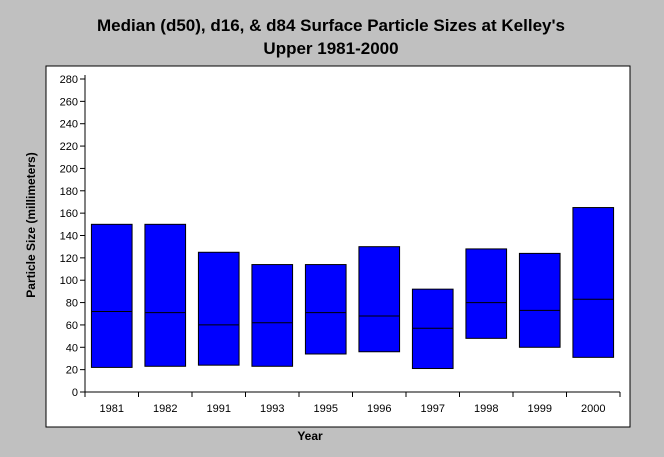  What do you see at coordinates (31, 224) in the screenshot?
I see `y-axis-title: Particle Size (millimeters)` at bounding box center [31, 224].